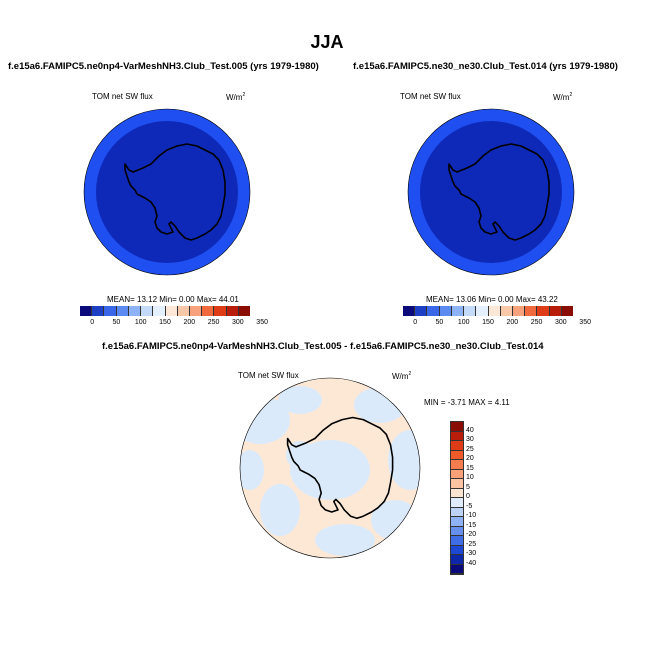 The height and width of the screenshot is (654, 654). I want to click on diff-colorbar, so click(457, 498).